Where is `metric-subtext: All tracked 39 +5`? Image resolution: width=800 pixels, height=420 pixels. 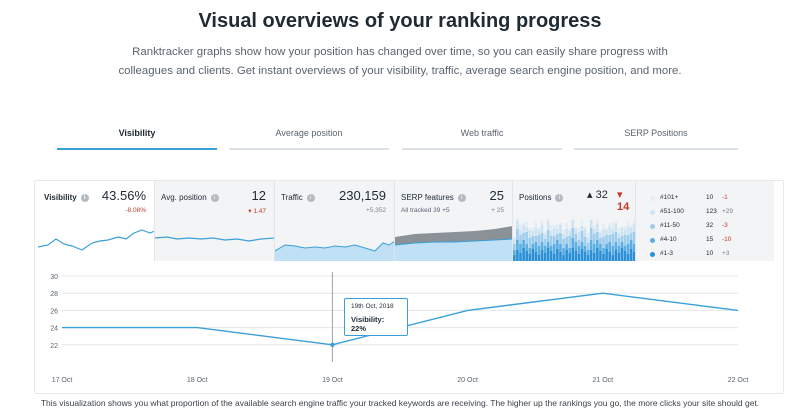
metric-subtext: All tracked 39 +5 is located at coordinates (425, 210).